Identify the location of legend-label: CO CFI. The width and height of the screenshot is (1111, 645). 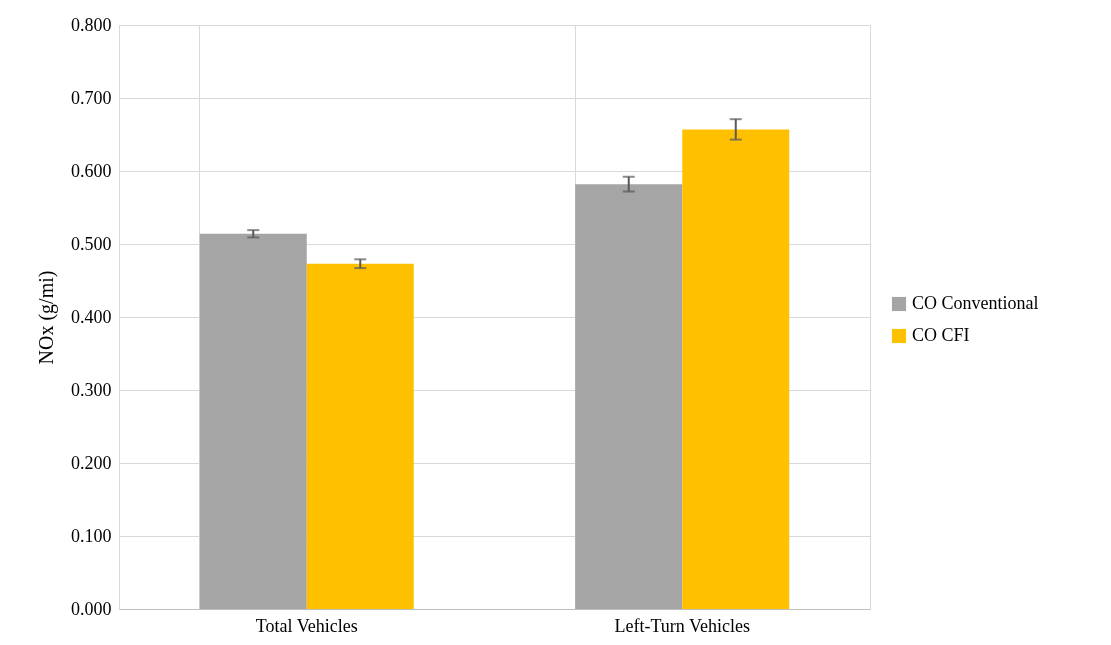
(941, 335).